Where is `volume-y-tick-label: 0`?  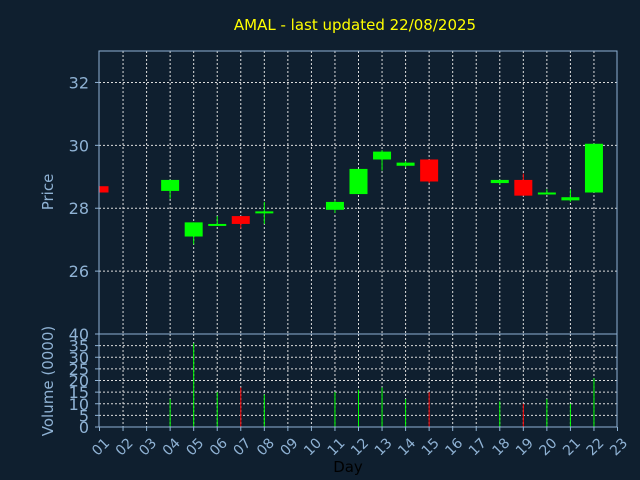
volume-y-tick-label: 0 is located at coordinates (84, 427).